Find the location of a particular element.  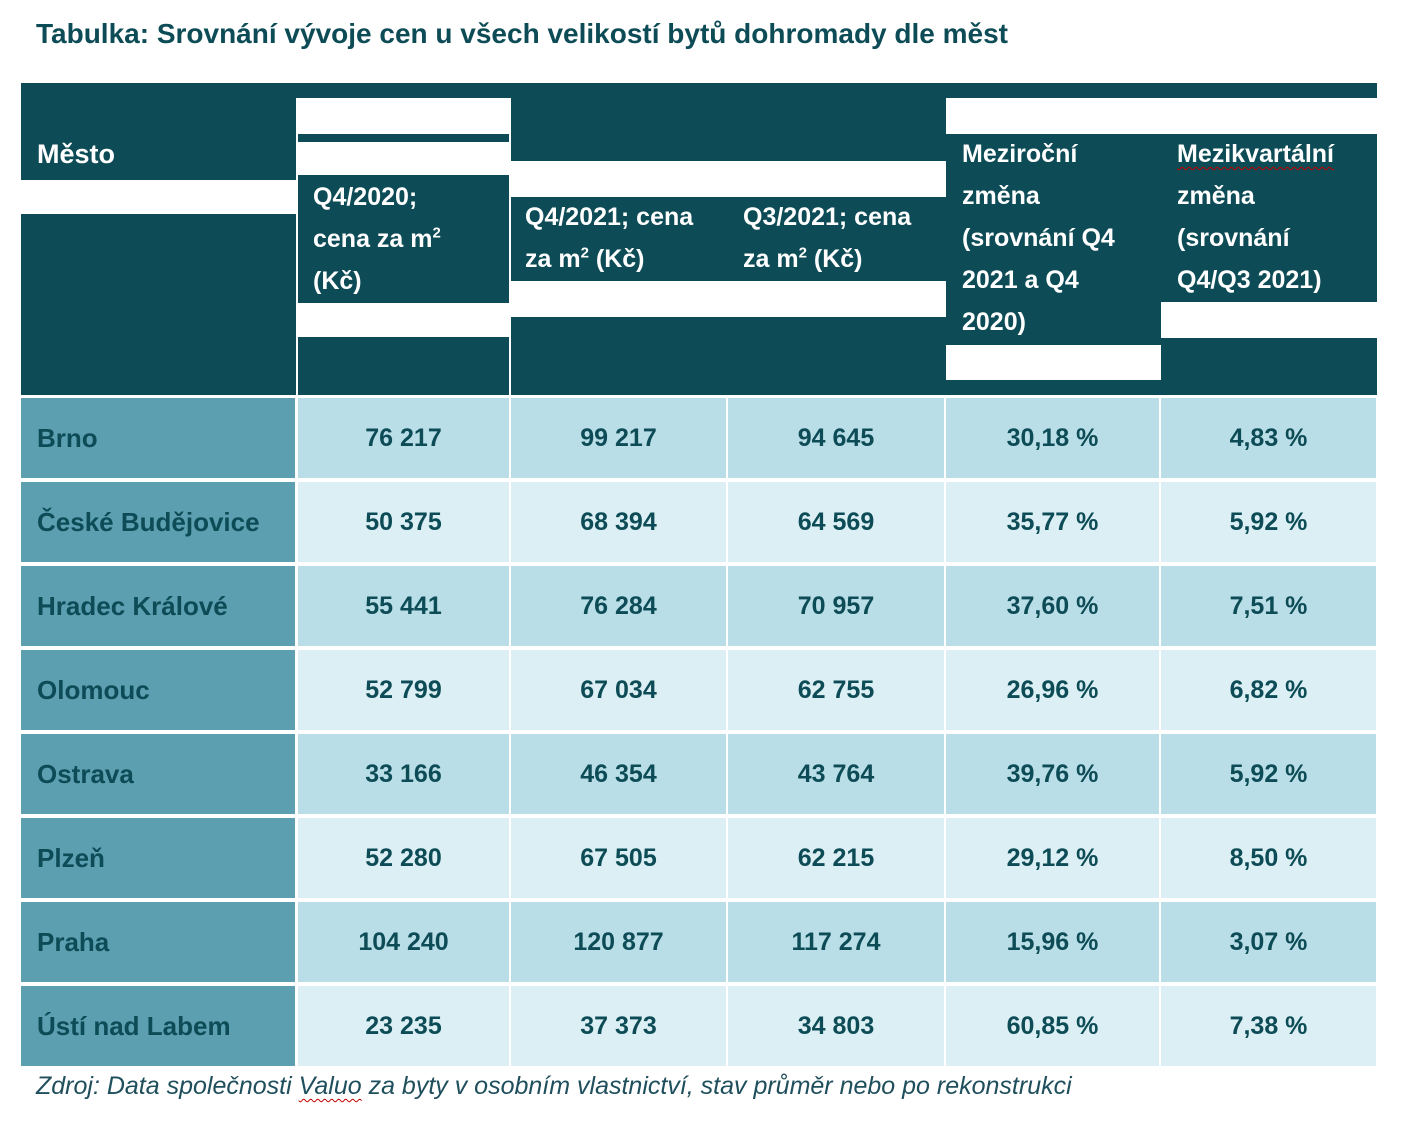

city-cell: Ostrava is located at coordinates (158, 774).